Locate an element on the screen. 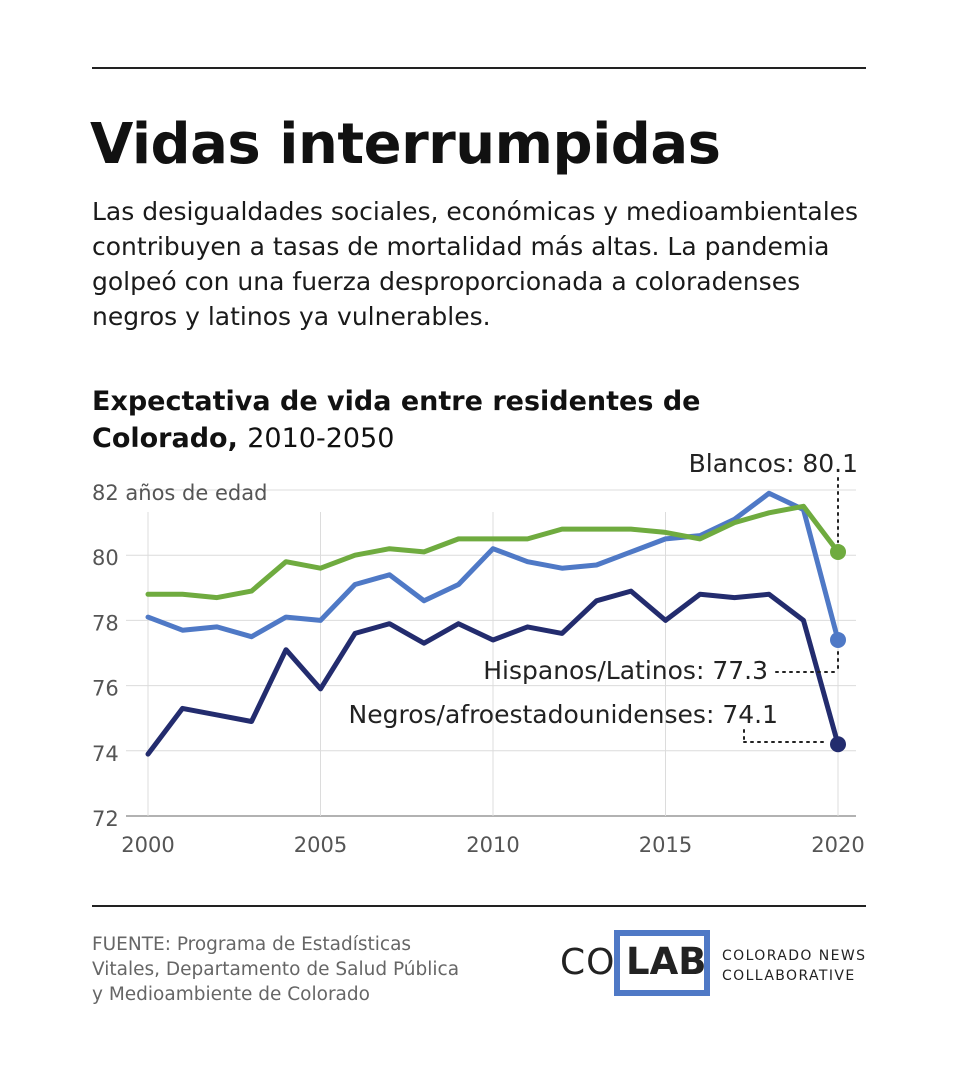 The height and width of the screenshot is (1080, 960). logo-frame is located at coordinates (662, 963).